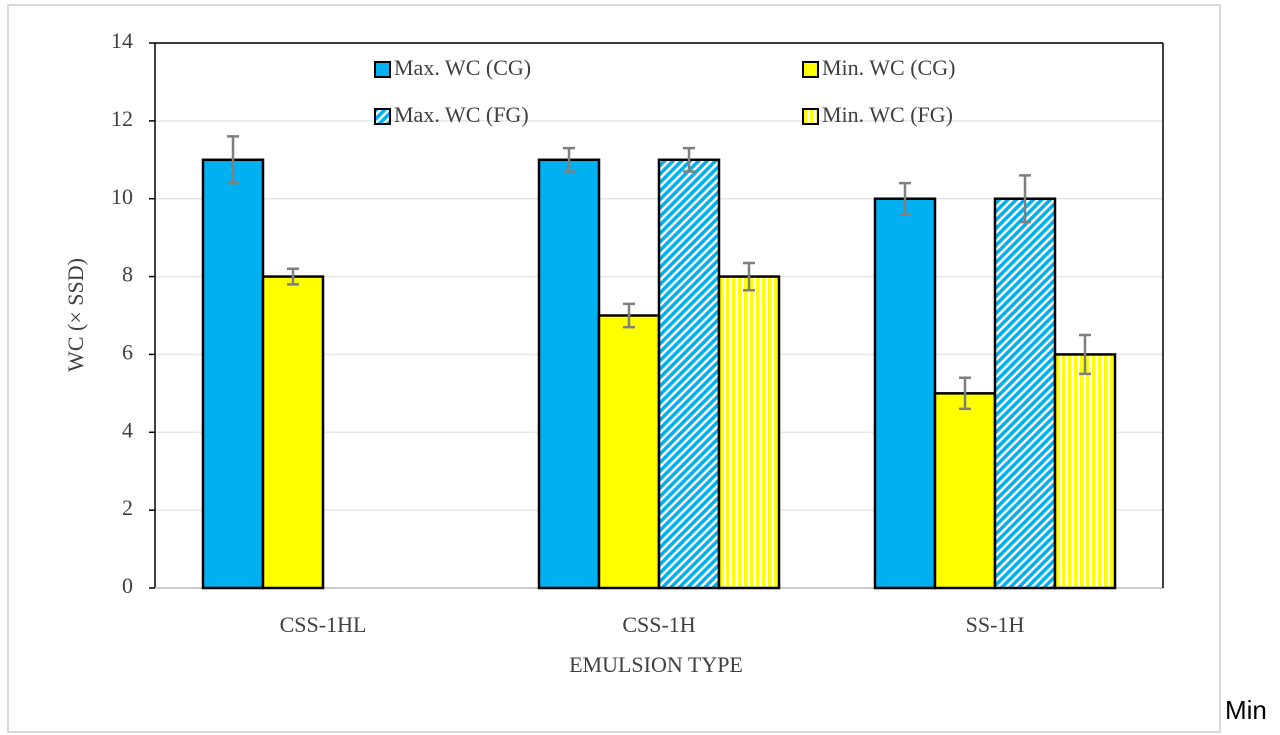 This screenshot has height=735, width=1280. What do you see at coordinates (75, 315) in the screenshot?
I see `y-axis-label: WC (× SSD)` at bounding box center [75, 315].